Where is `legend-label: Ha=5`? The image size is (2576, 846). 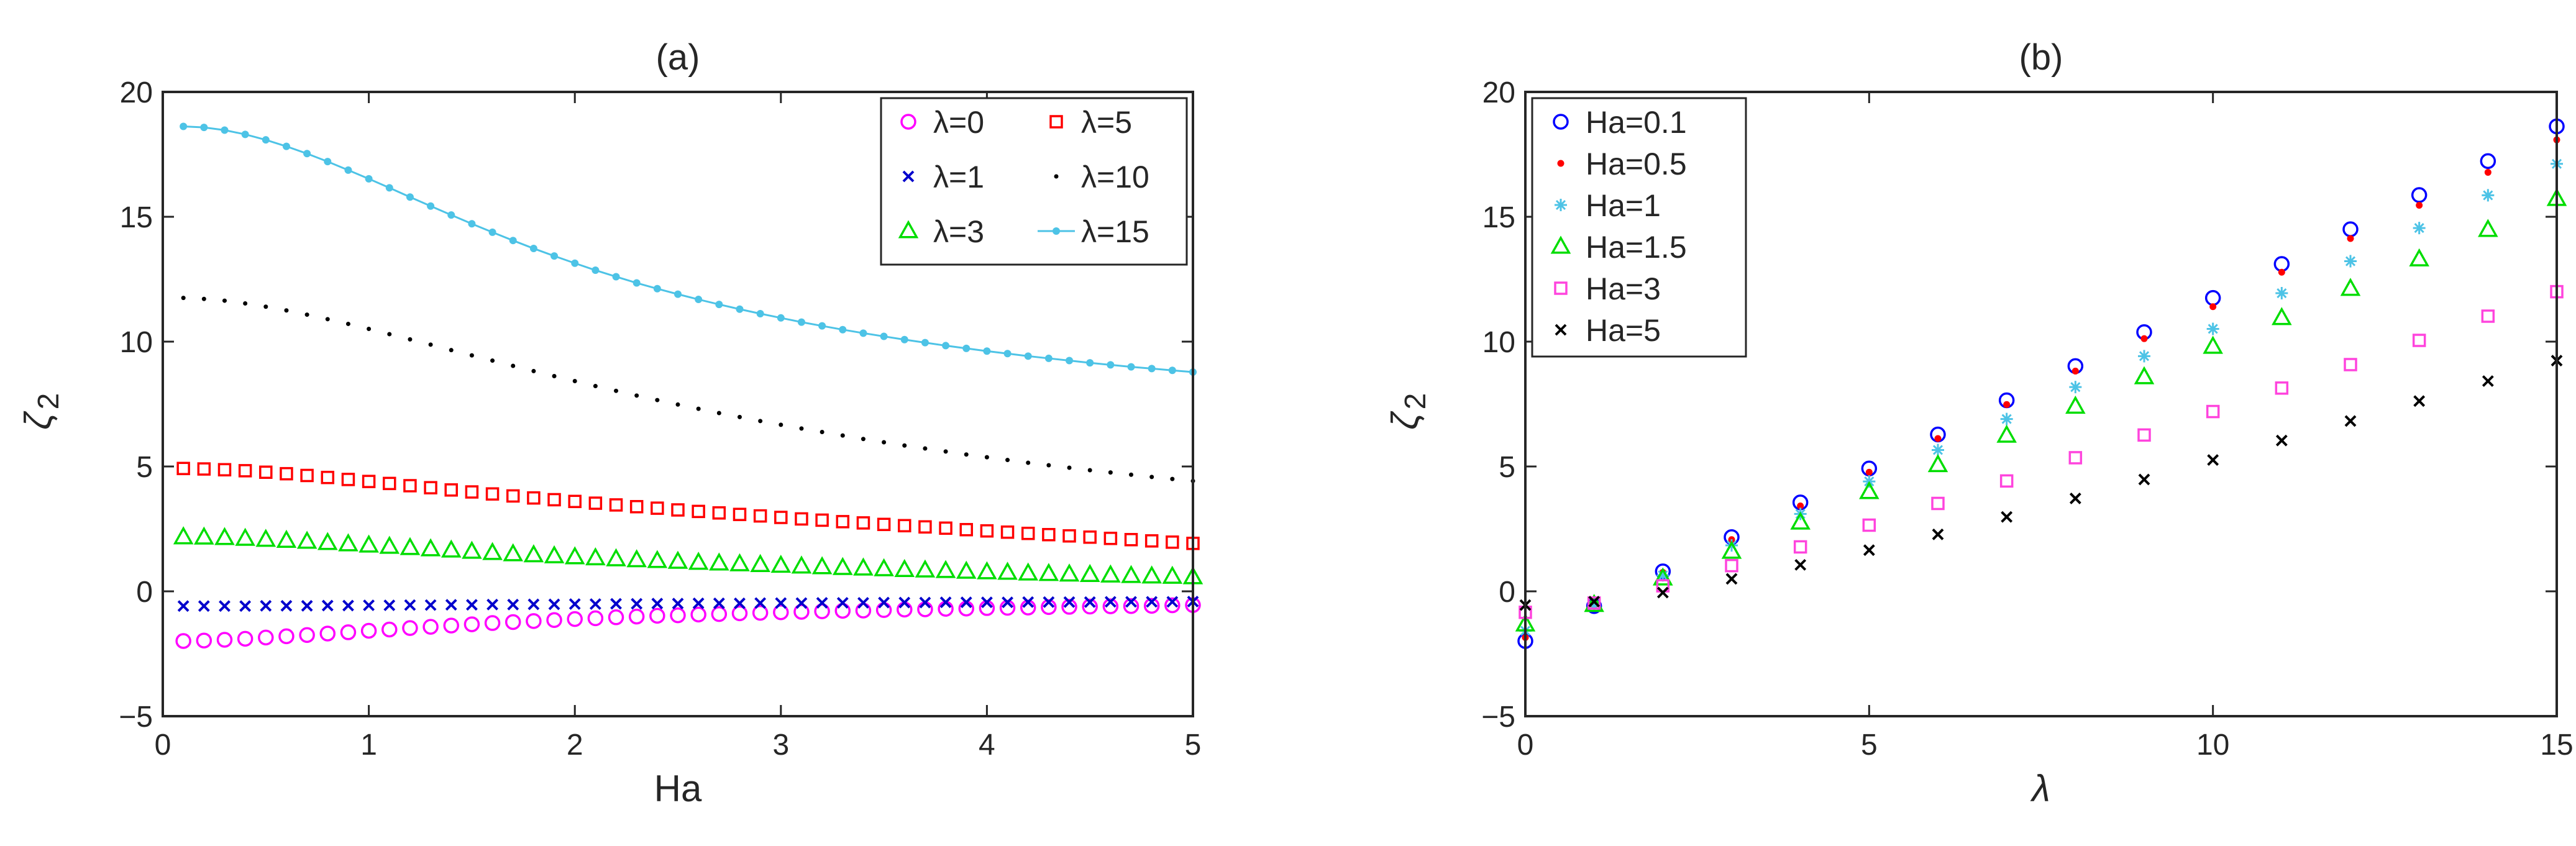
legend-label: Ha=5 is located at coordinates (1623, 331).